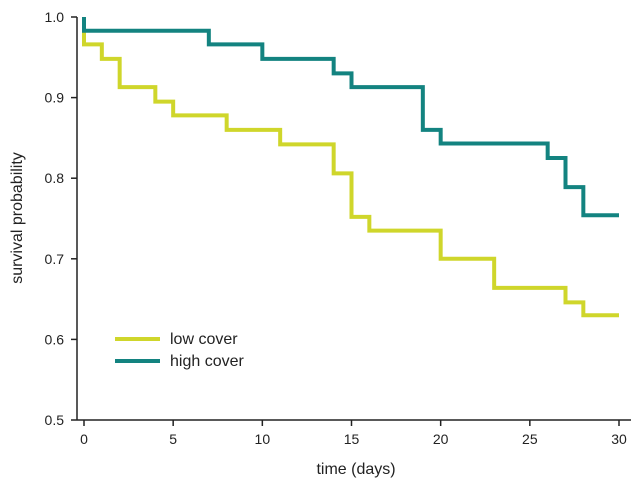 This screenshot has width=635, height=488. I want to click on y-tick-label: 0.8, so click(55, 178).